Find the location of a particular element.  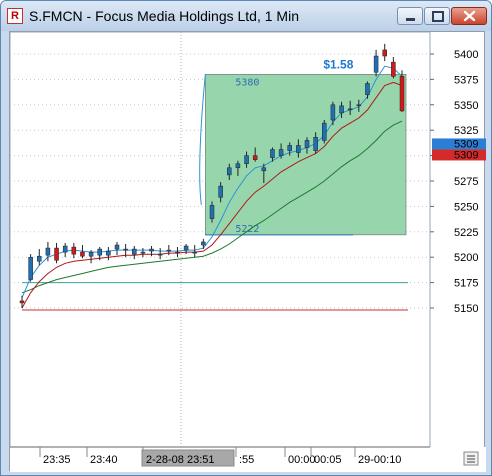

window-title: S.FMCN - Focus Media Holdings Ltd, 1 Min is located at coordinates (164, 16).